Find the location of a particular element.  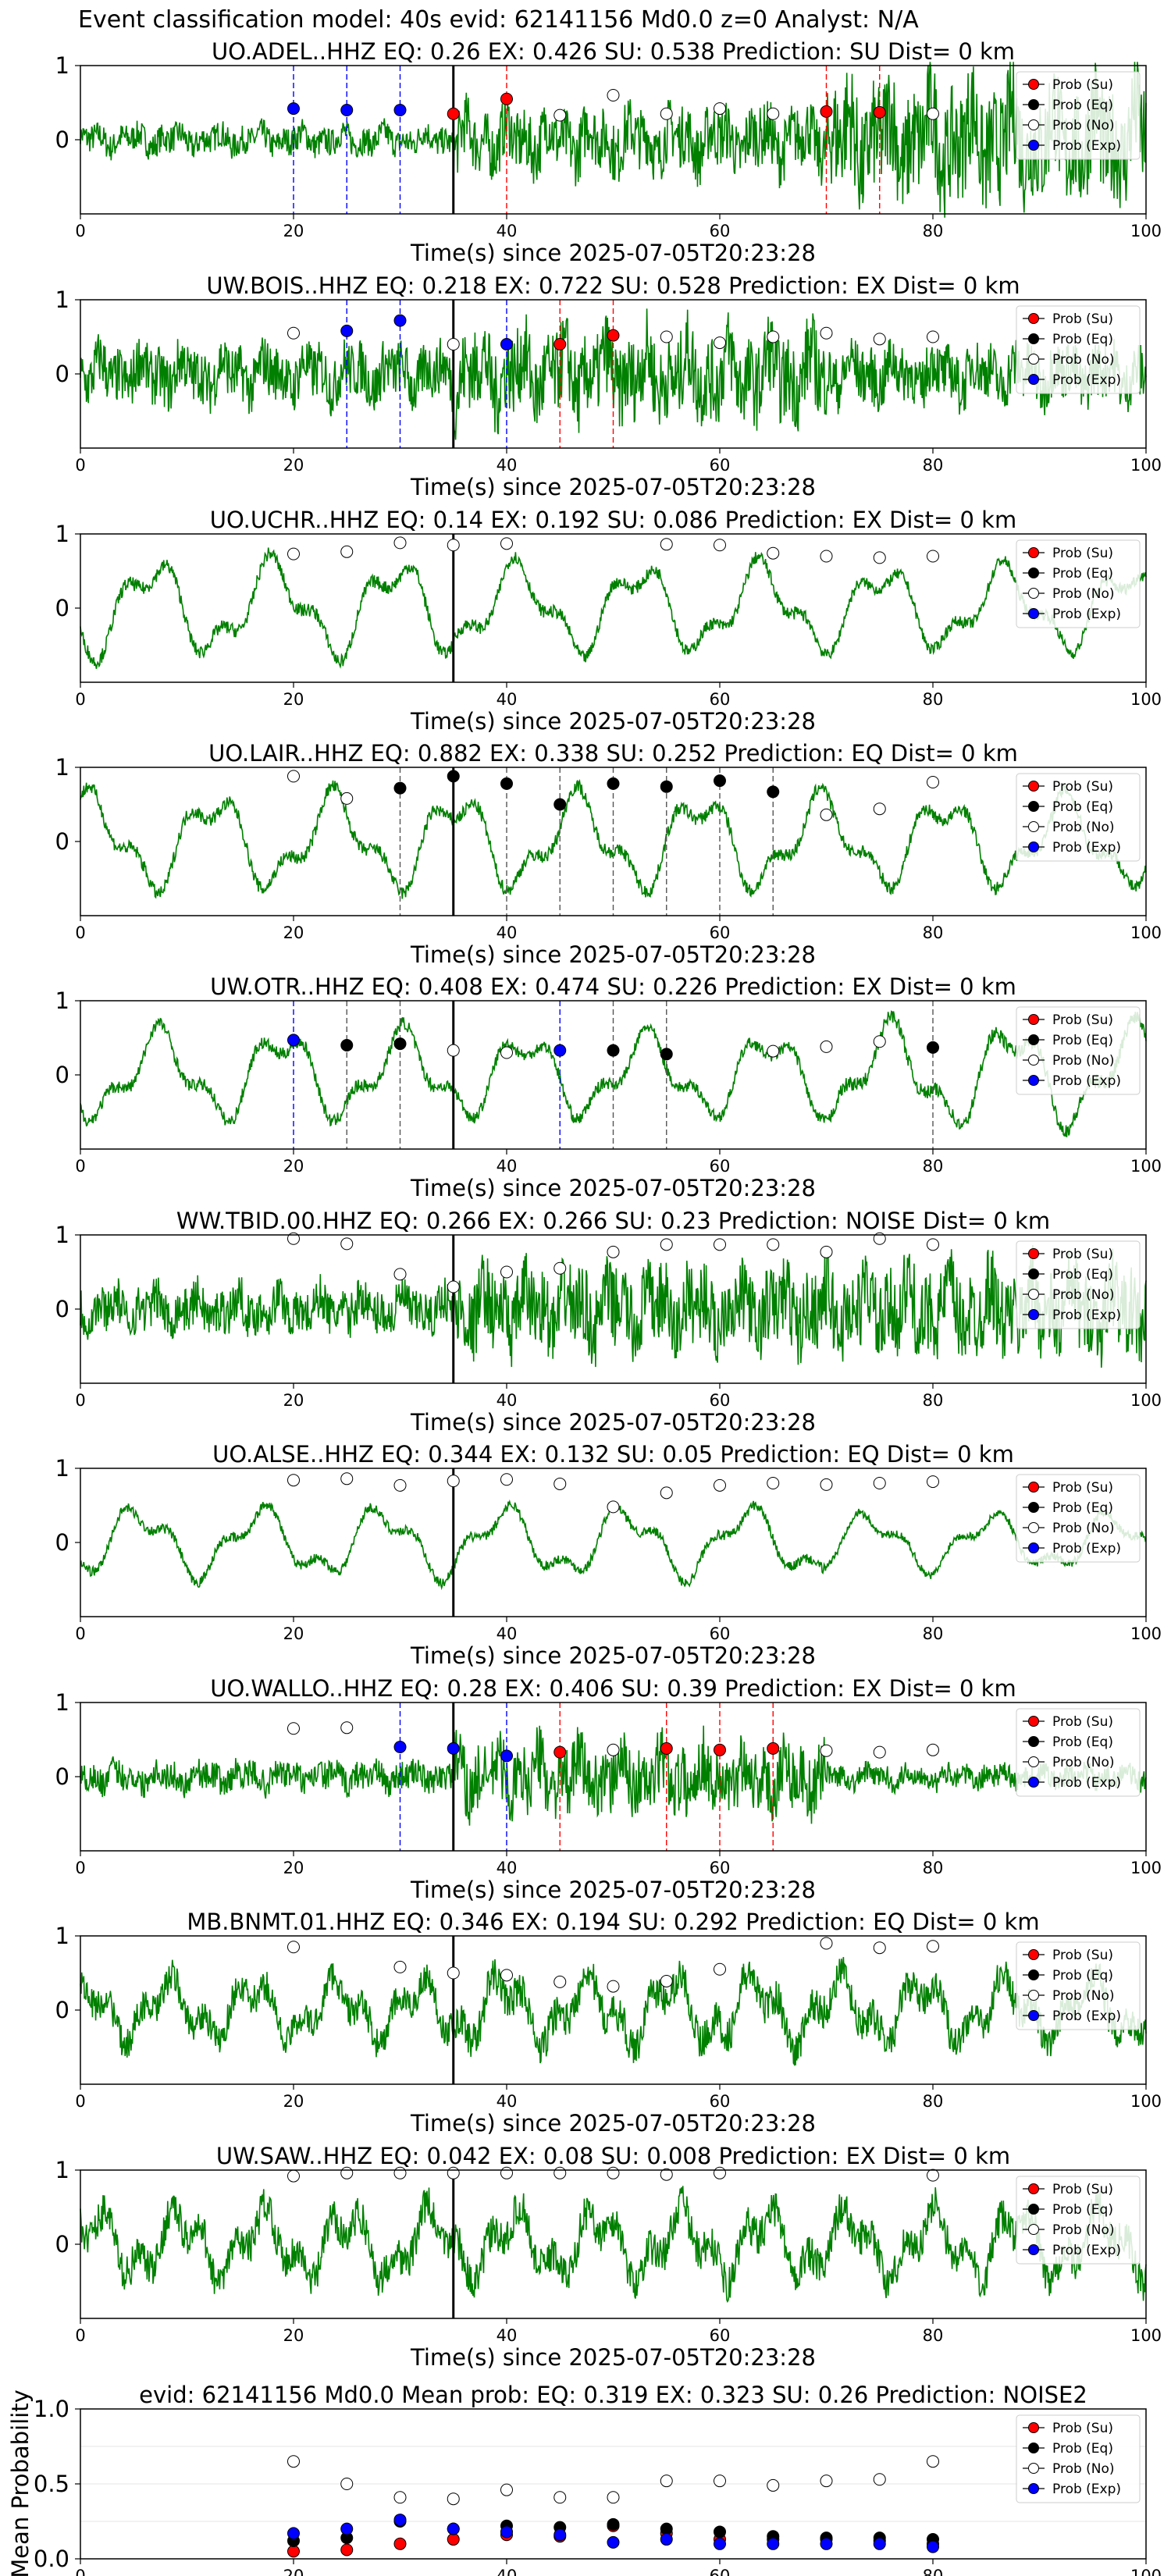

waveform-trace is located at coordinates (613, 1545).